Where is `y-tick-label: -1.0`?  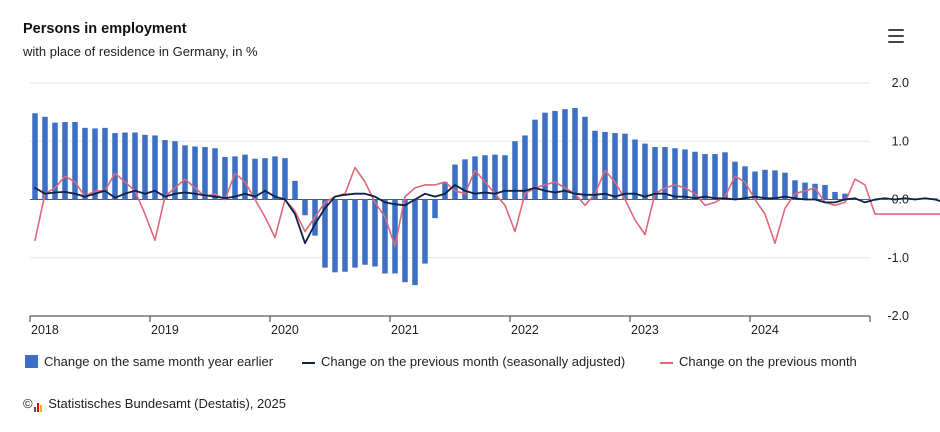 y-tick-label: -1.0 is located at coordinates (898, 258).